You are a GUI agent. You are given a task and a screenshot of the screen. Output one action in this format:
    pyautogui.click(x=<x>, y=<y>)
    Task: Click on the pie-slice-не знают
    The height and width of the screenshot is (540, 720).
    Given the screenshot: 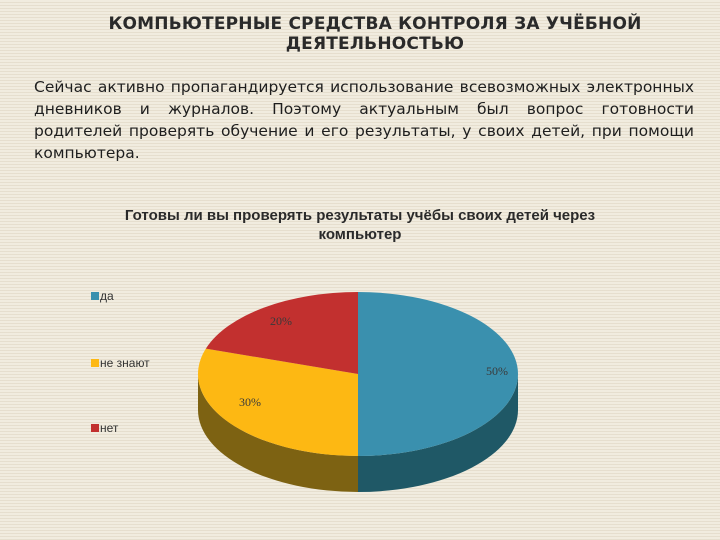 What is the action you would take?
    pyautogui.click(x=277, y=402)
    